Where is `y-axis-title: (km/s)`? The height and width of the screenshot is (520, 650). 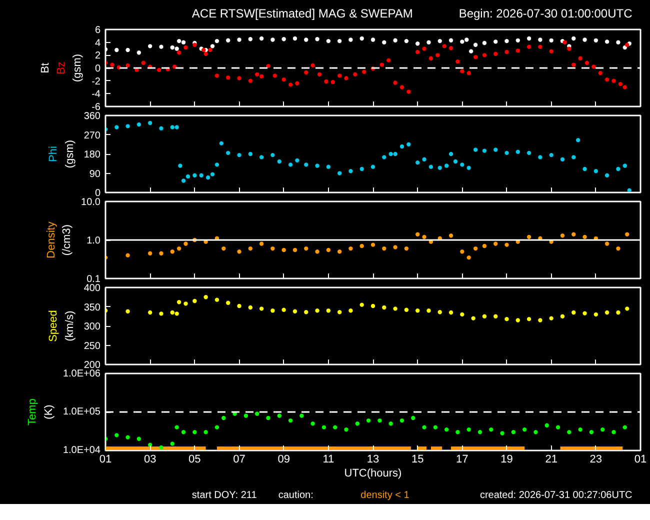
y-axis-title: (km/s) is located at coordinates (70, 326).